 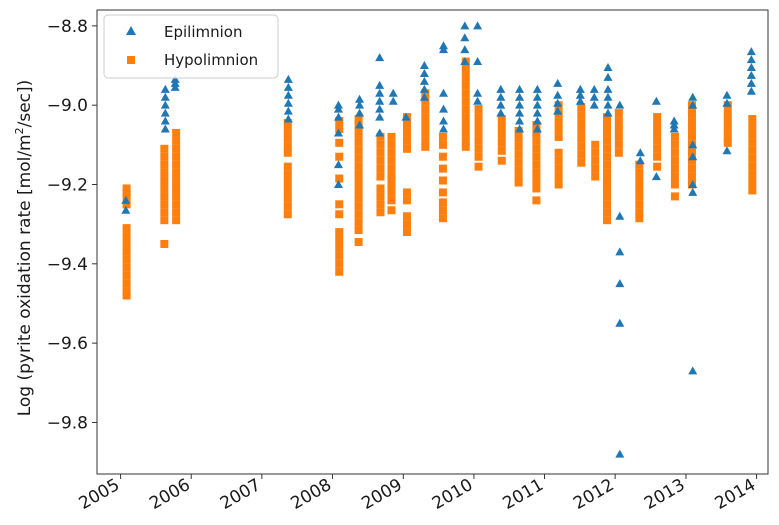 I want to click on y-axis-label: Log (pyrite oxidation rate [mol/m2/sec]), so click(x=24, y=248).